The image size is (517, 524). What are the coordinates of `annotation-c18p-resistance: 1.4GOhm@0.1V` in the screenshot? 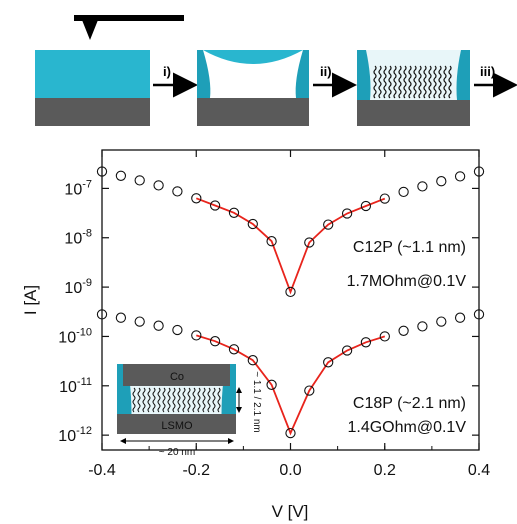 It's located at (406, 427).